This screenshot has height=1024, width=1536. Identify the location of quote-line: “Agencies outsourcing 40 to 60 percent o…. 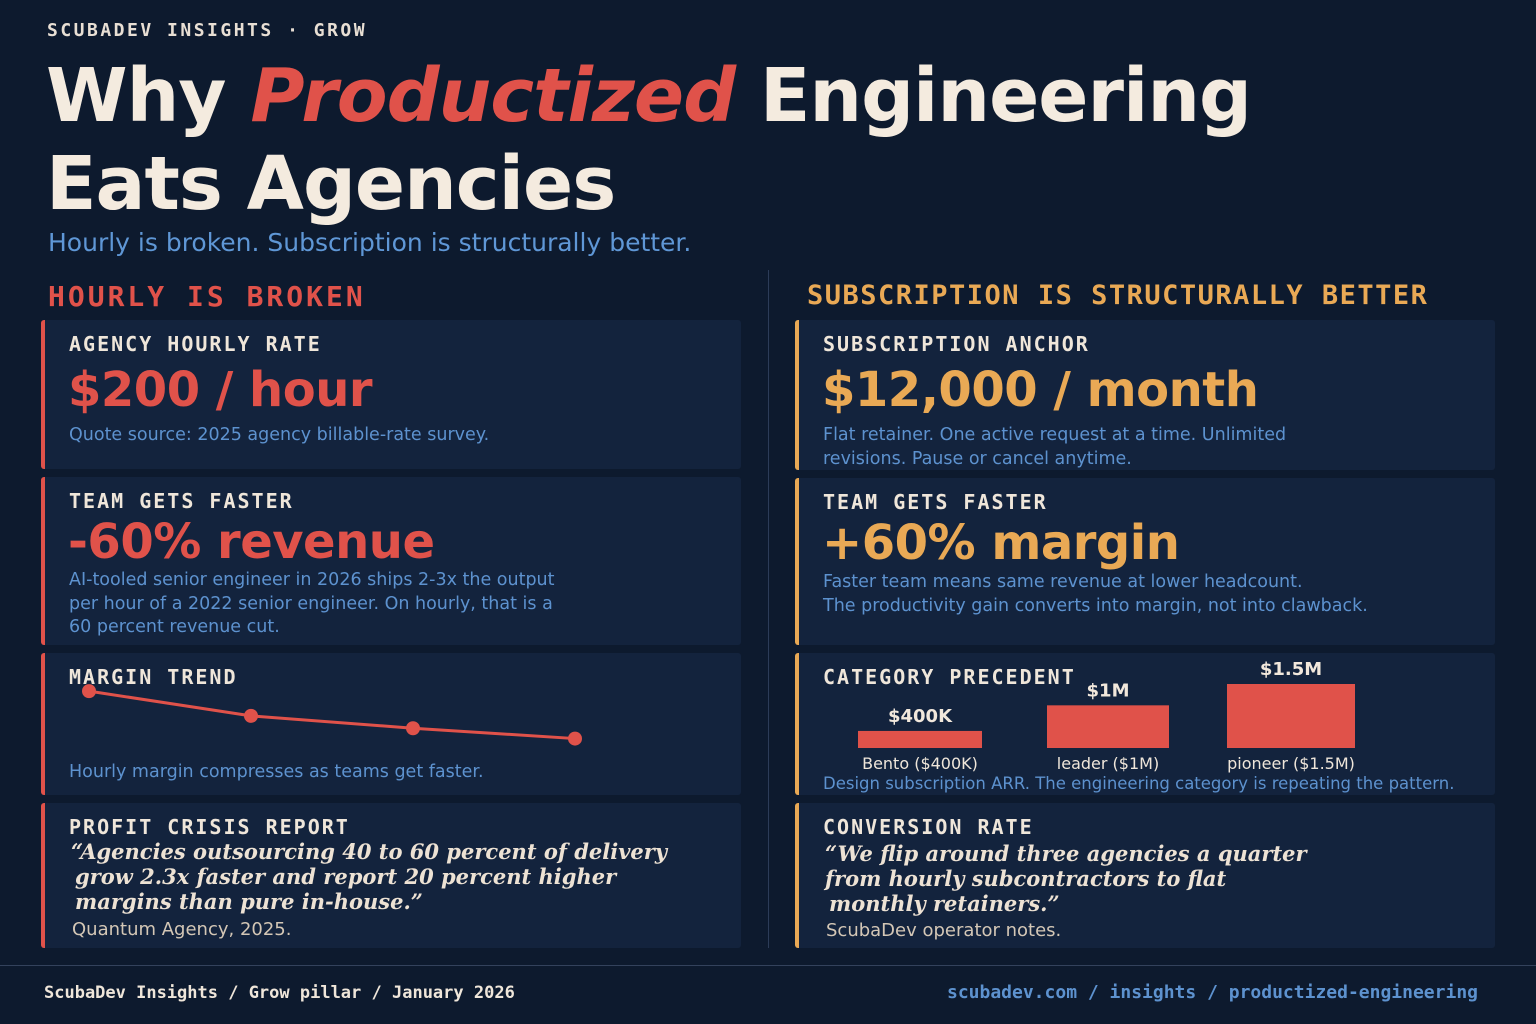
(369, 851).